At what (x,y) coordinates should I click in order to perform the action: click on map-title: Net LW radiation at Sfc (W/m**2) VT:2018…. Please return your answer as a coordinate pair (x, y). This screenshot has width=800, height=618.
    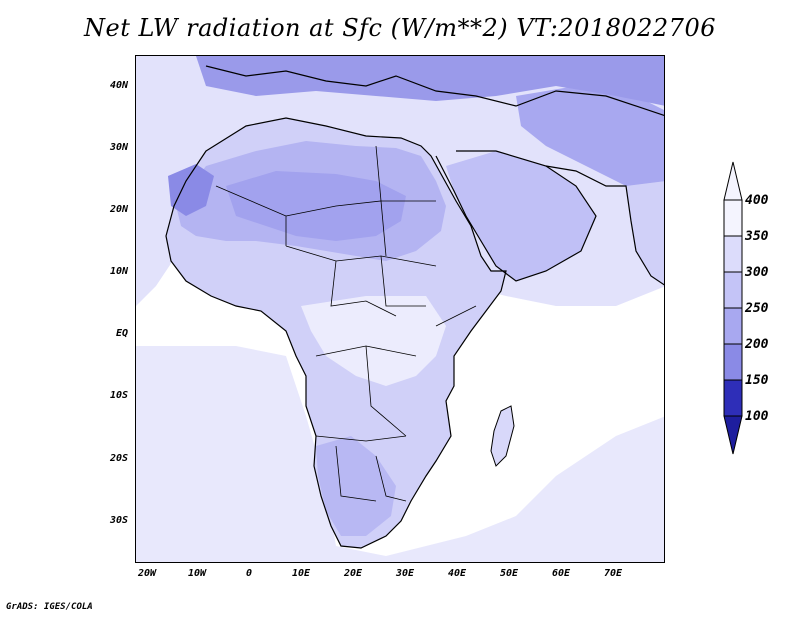
    Looking at the image, I should click on (400, 28).